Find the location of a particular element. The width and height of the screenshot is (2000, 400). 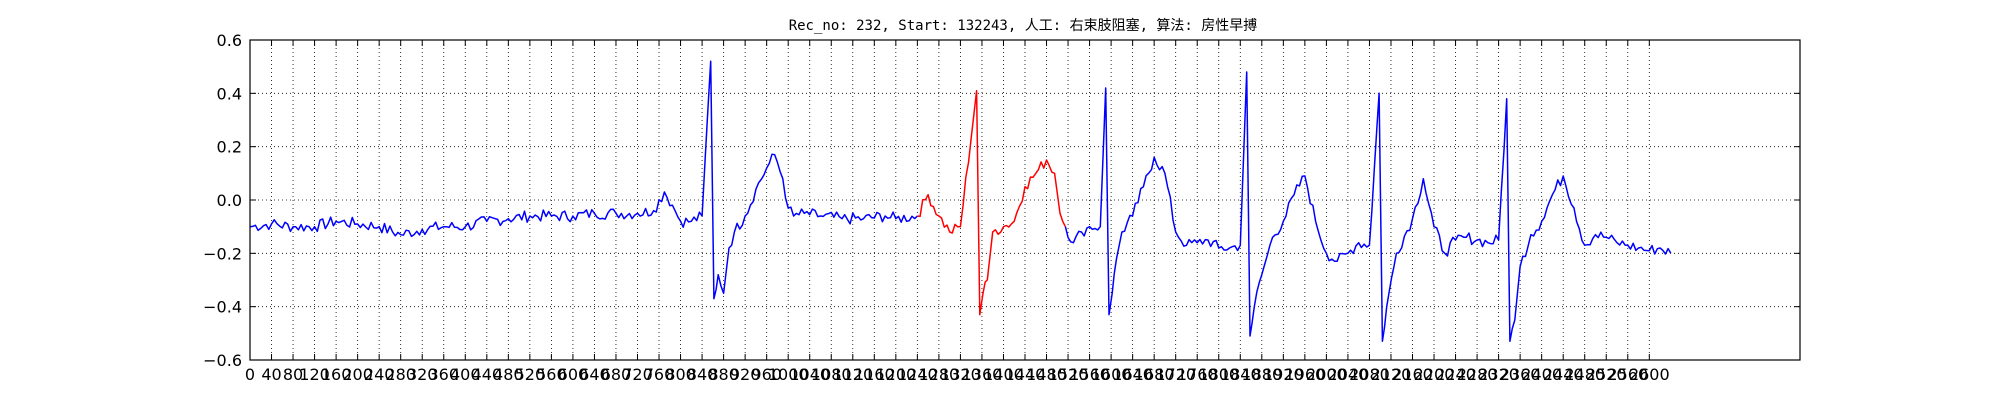

x-tick-label: 360 is located at coordinates (443, 374).